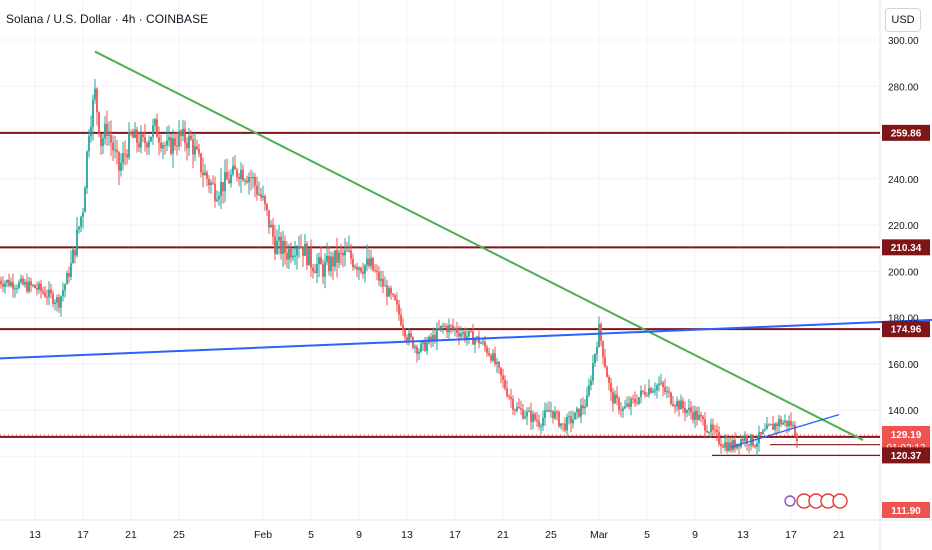 Image resolution: width=932 pixels, height=550 pixels. I want to click on us-flag-icon, so click(840, 501).